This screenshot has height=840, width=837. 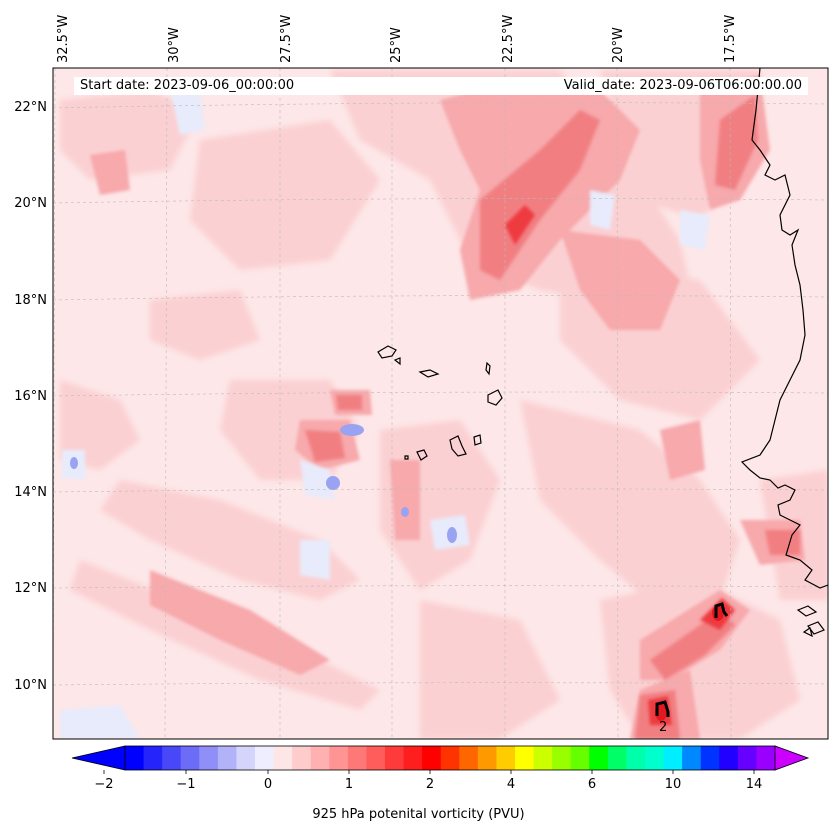 I want to click on lat-label: 12°N, so click(x=30, y=588).